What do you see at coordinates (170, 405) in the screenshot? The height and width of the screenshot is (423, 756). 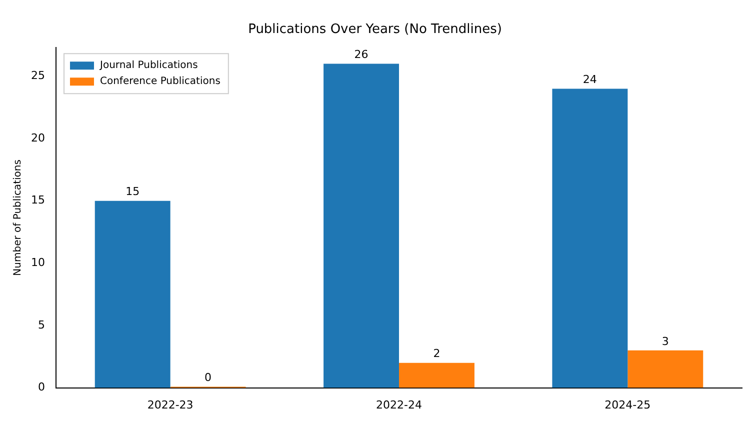 I see `x-tick-label: 2022-23` at bounding box center [170, 405].